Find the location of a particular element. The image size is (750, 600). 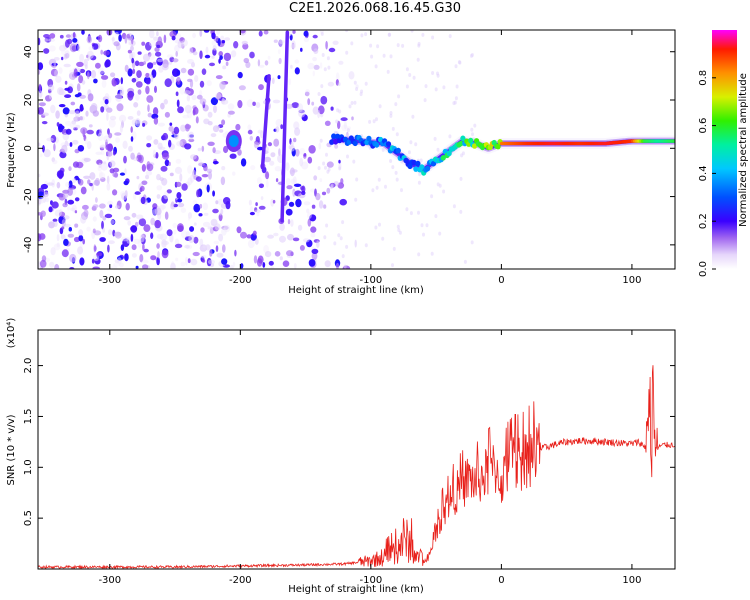

x-tick-label: 0 is located at coordinates (501, 580).